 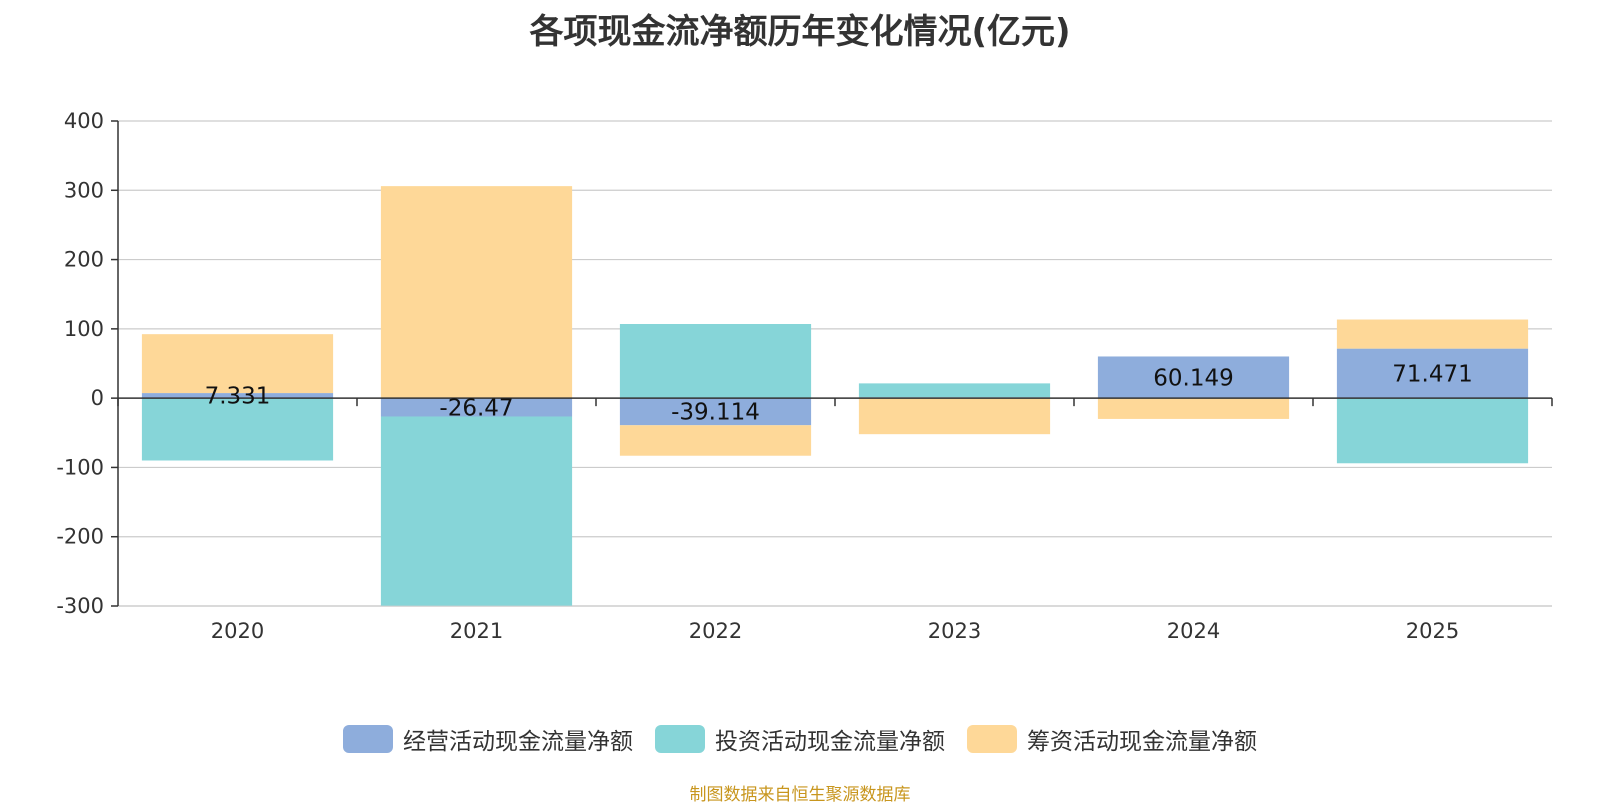 What do you see at coordinates (476, 511) in the screenshot?
I see `bar-investing-2021` at bounding box center [476, 511].